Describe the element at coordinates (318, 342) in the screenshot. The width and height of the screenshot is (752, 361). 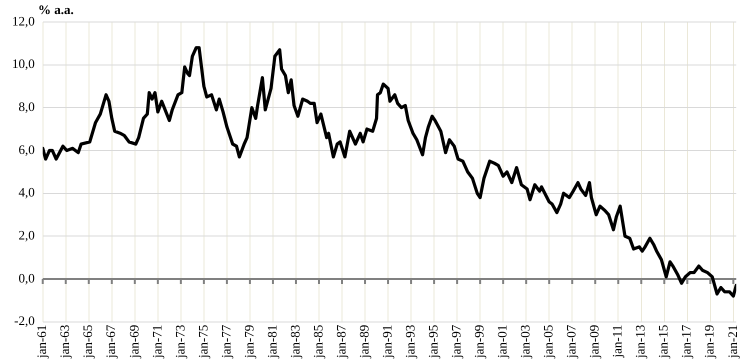
I see `x-tick-label: jan-85` at that location.